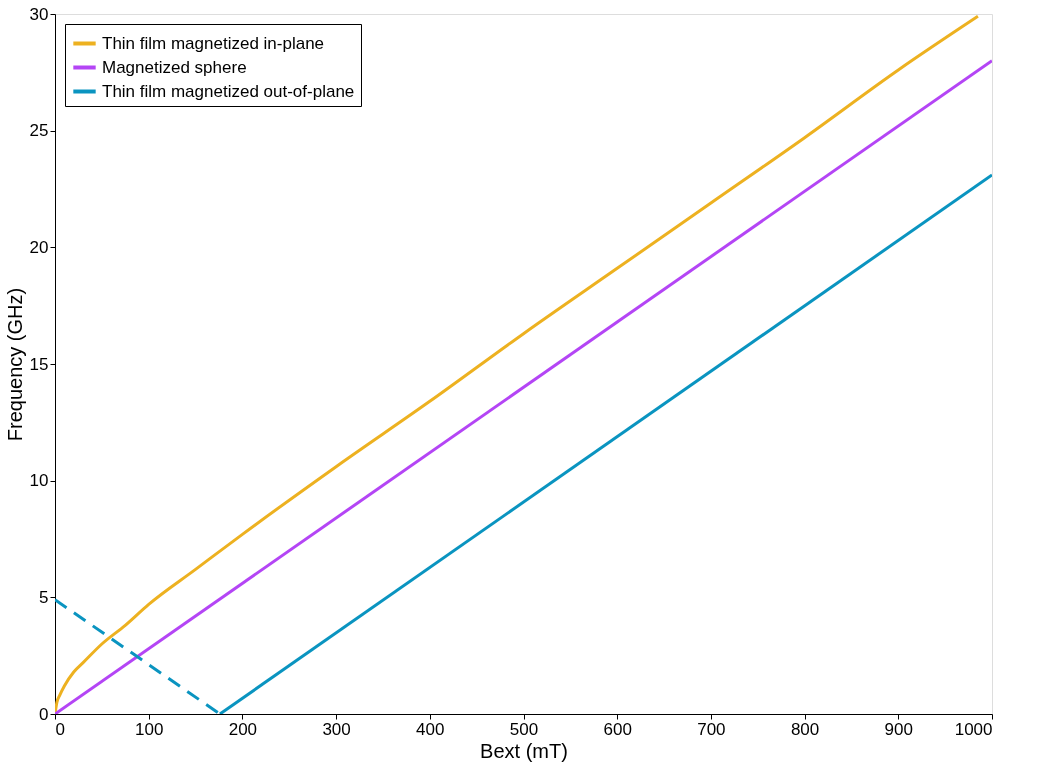  What do you see at coordinates (805, 729) in the screenshot?
I see `x-tick-label: 800` at bounding box center [805, 729].